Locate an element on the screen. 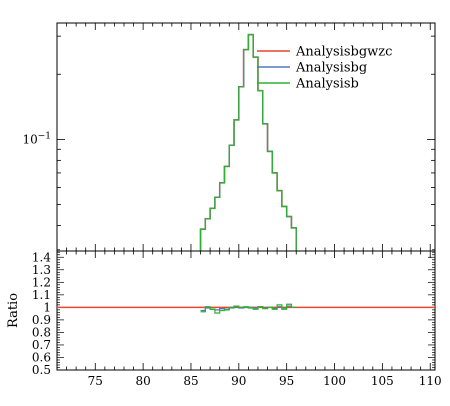 This screenshot has height=406, width=450. legend-label: Analysisb is located at coordinates (327, 84).